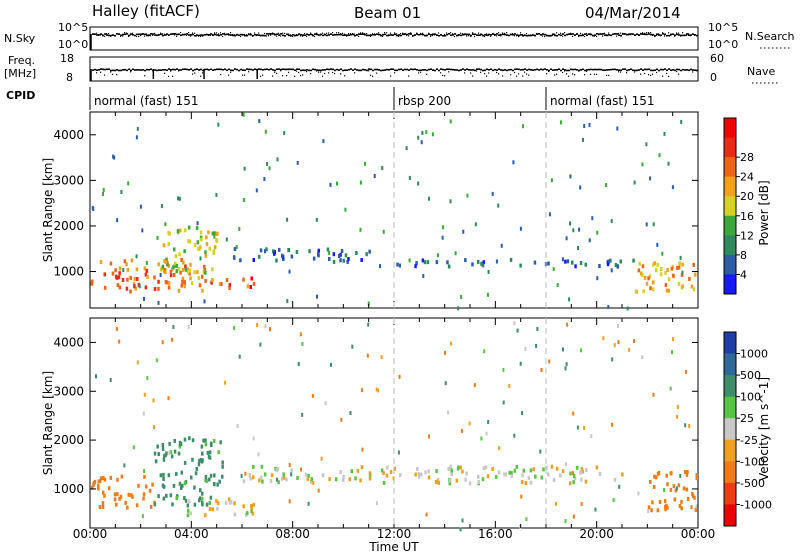 This screenshot has height=554, width=800. I want to click on cpid-segment-label: rbsp 200, so click(424, 101).